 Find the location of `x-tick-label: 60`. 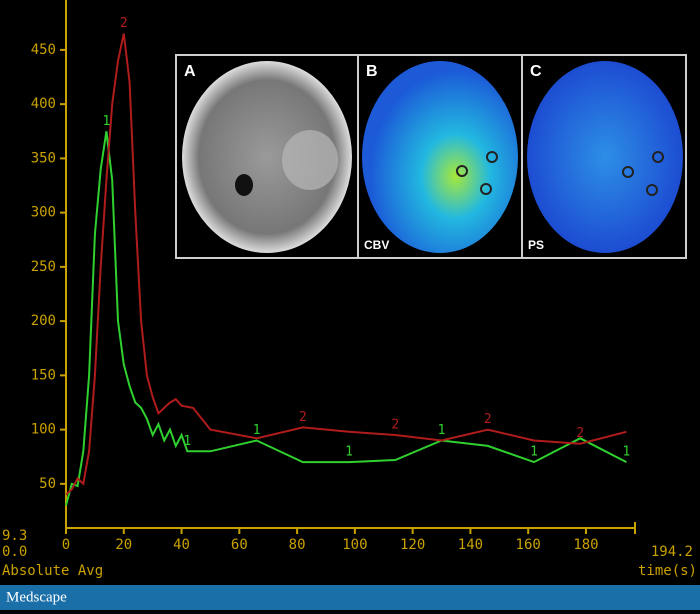

x-tick-label: 60 is located at coordinates (239, 545).